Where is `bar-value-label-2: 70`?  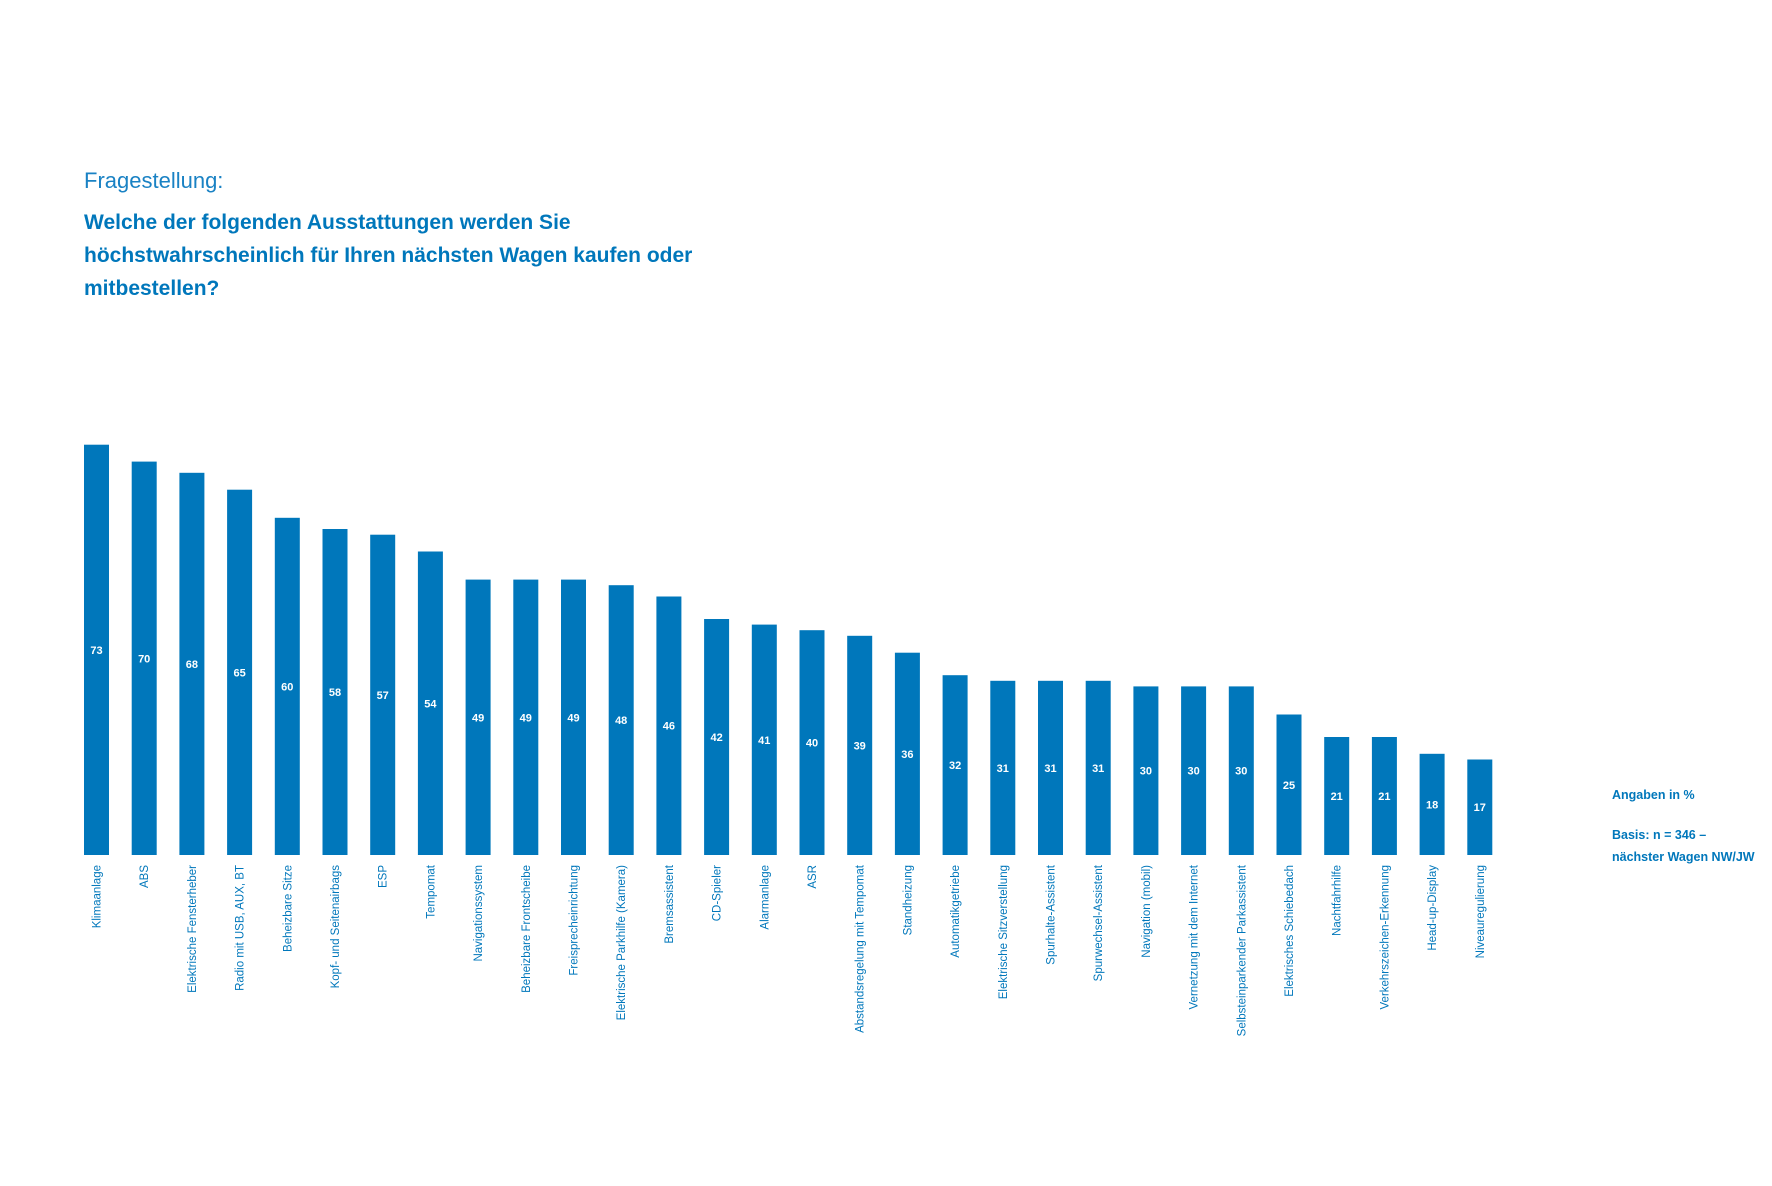 bar-value-label-2: 70 is located at coordinates (144, 659).